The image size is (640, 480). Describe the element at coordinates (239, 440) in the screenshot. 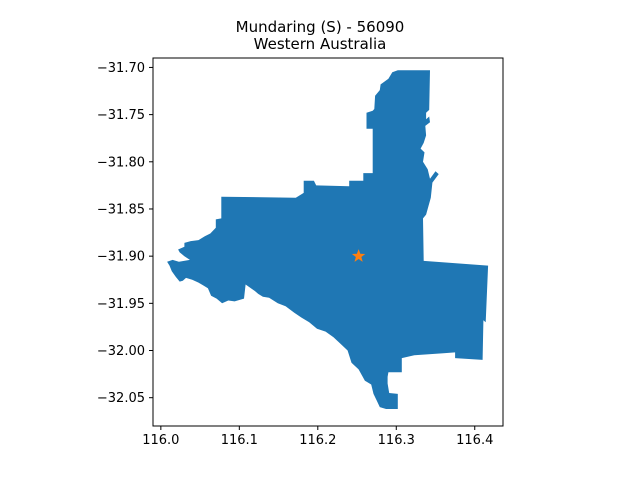

I see `x-tick-label: 116.1` at that location.